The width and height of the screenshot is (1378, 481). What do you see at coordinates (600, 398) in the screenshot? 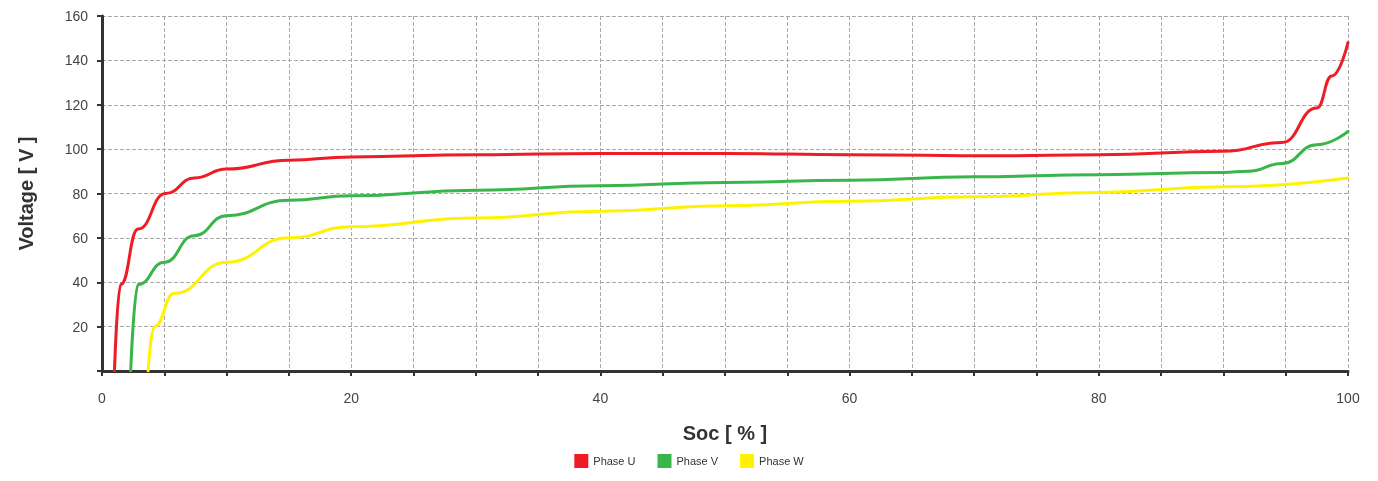
I see `x-tick-label: 40` at bounding box center [600, 398].